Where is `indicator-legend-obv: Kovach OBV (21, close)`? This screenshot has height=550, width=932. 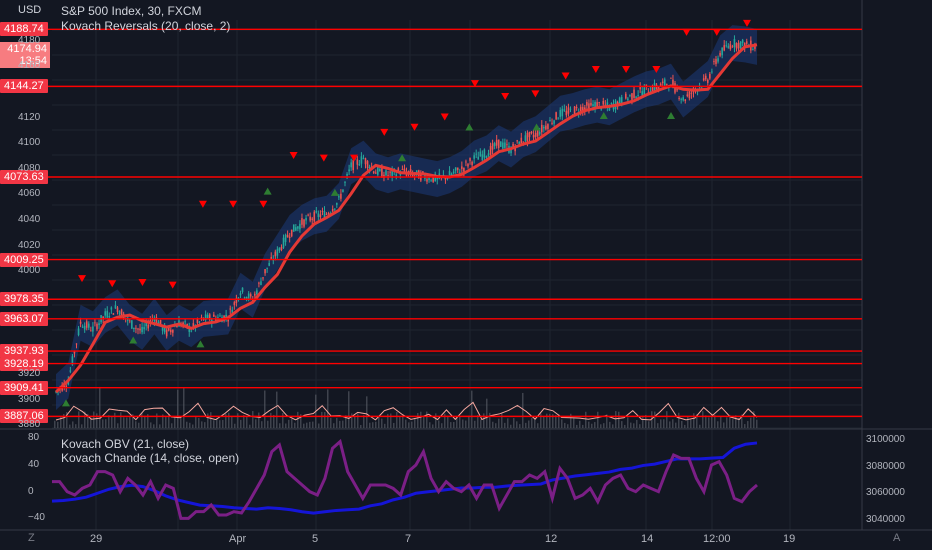
indicator-legend-obv: Kovach OBV (21, close) is located at coordinates (125, 444).